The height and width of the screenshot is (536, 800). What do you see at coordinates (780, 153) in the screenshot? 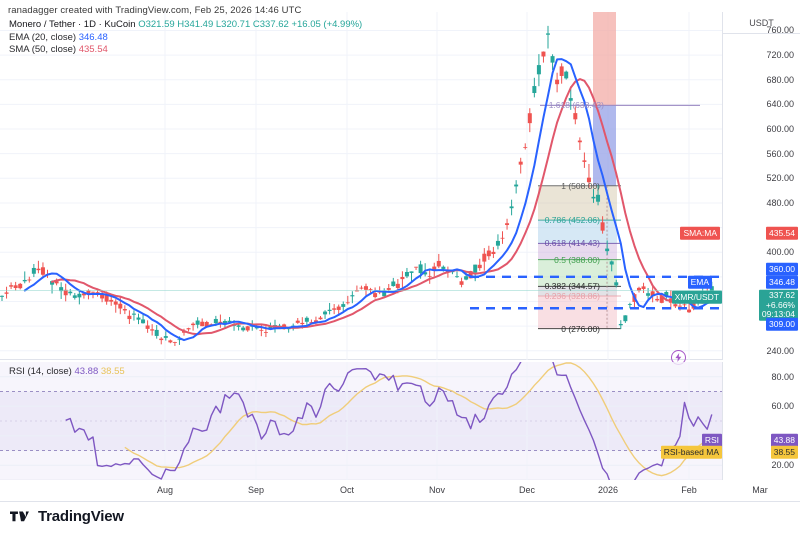
I see `price-tick-label: 560.00` at bounding box center [780, 153].